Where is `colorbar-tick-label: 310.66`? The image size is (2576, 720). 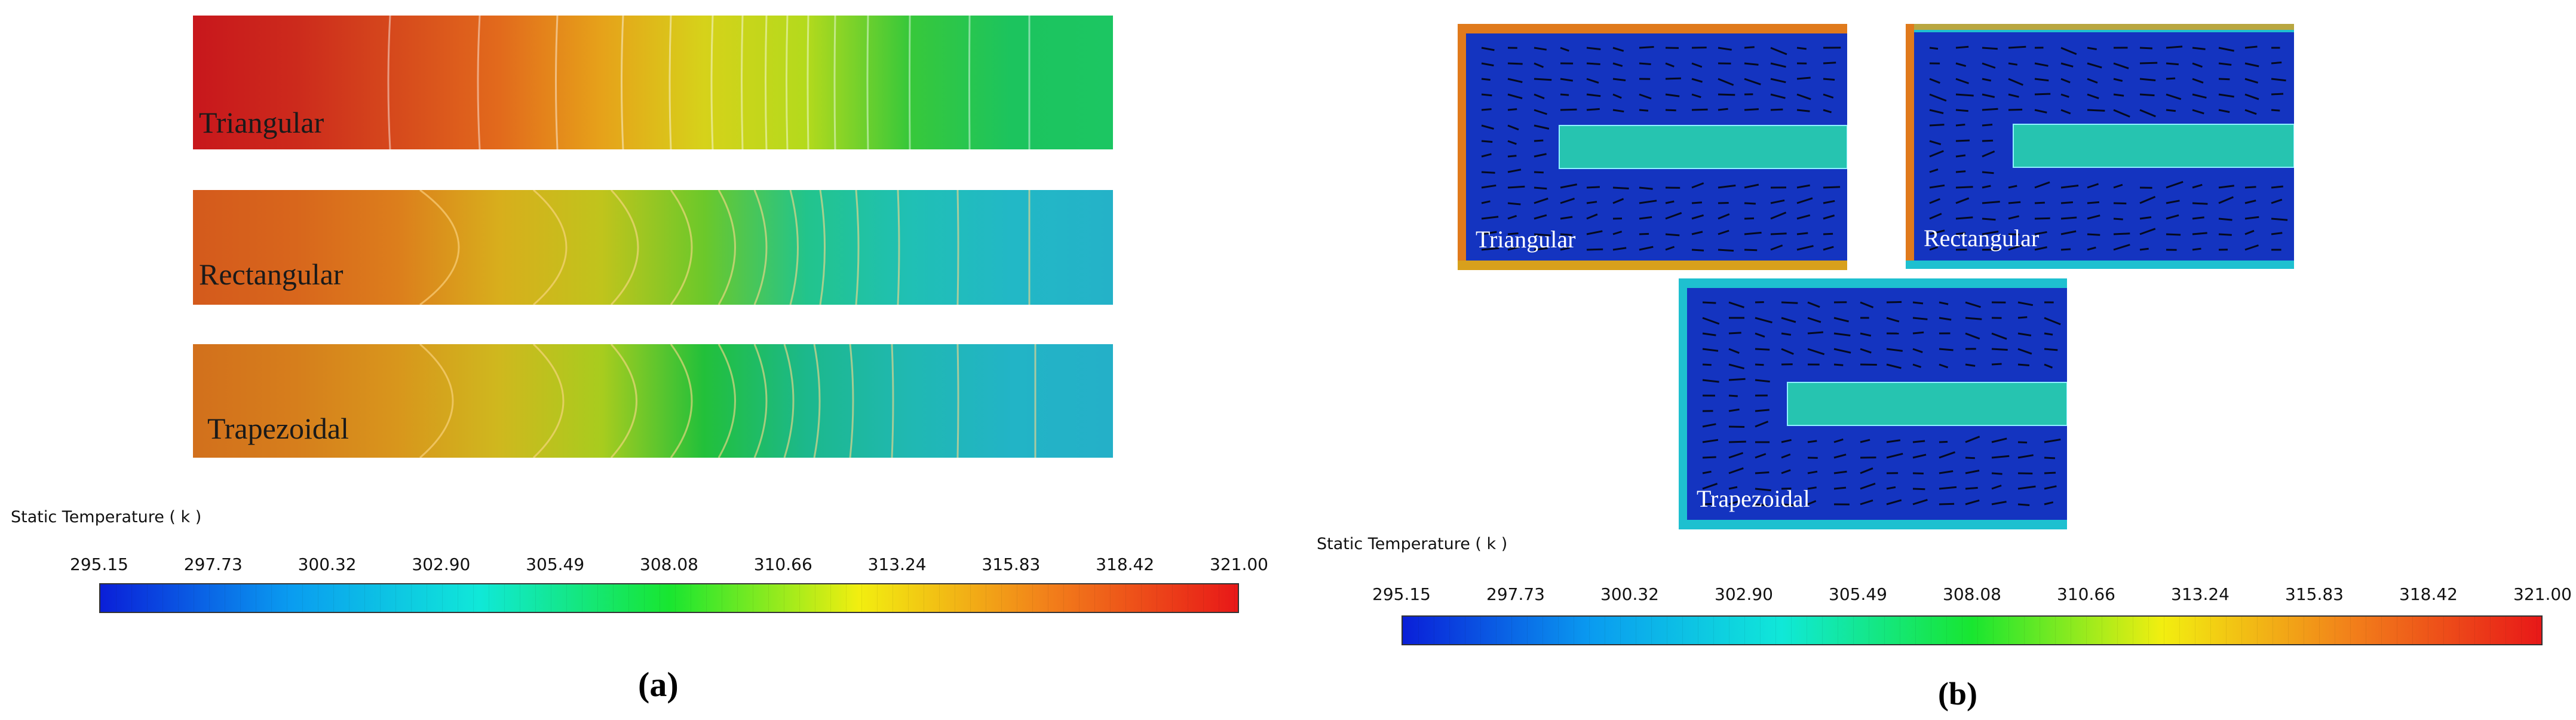 colorbar-tick-label: 310.66 is located at coordinates (2086, 594).